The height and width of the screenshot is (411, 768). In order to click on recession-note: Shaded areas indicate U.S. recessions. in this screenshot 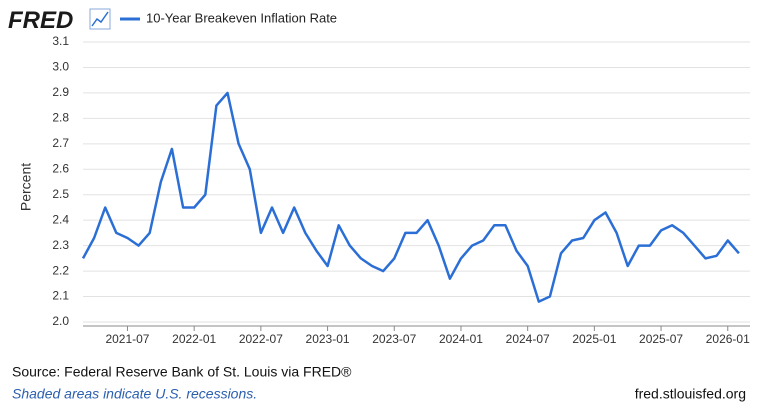, I will do `click(134, 394)`.